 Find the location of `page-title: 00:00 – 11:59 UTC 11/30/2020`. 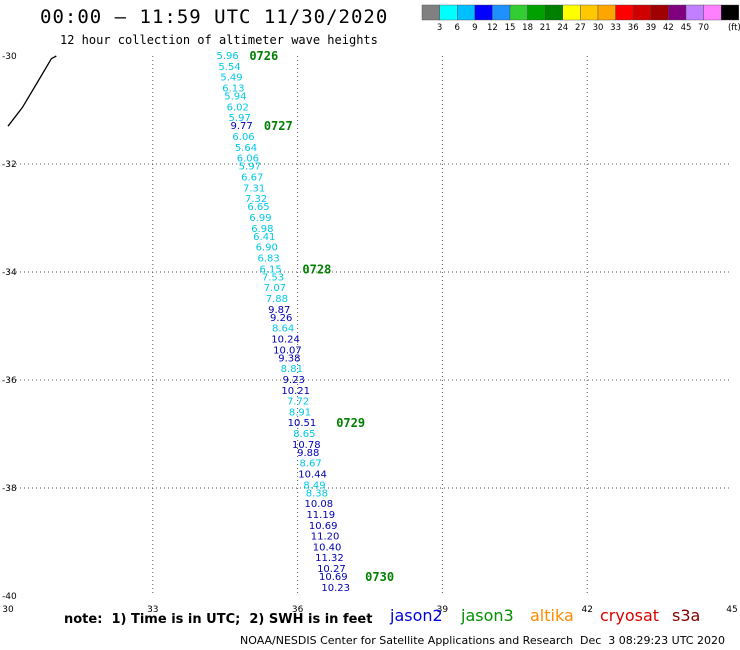

page-title: 00:00 – 11:59 UTC 11/30/2020 is located at coordinates (214, 17).